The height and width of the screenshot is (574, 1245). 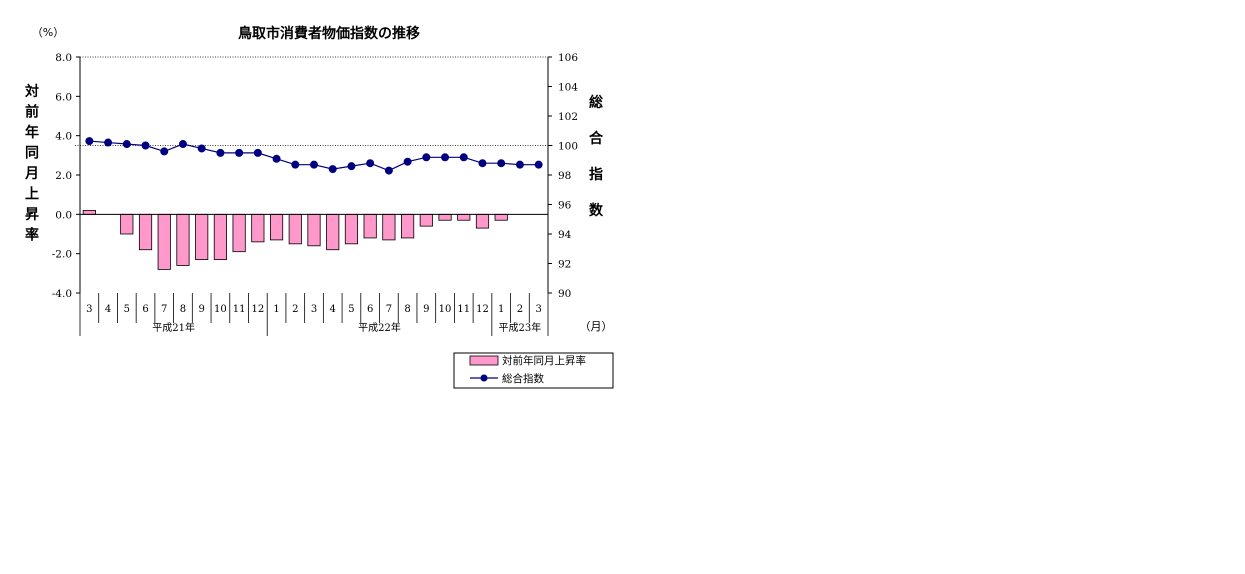 I want to click on left-axis-label-char: 率, so click(x=32, y=235).